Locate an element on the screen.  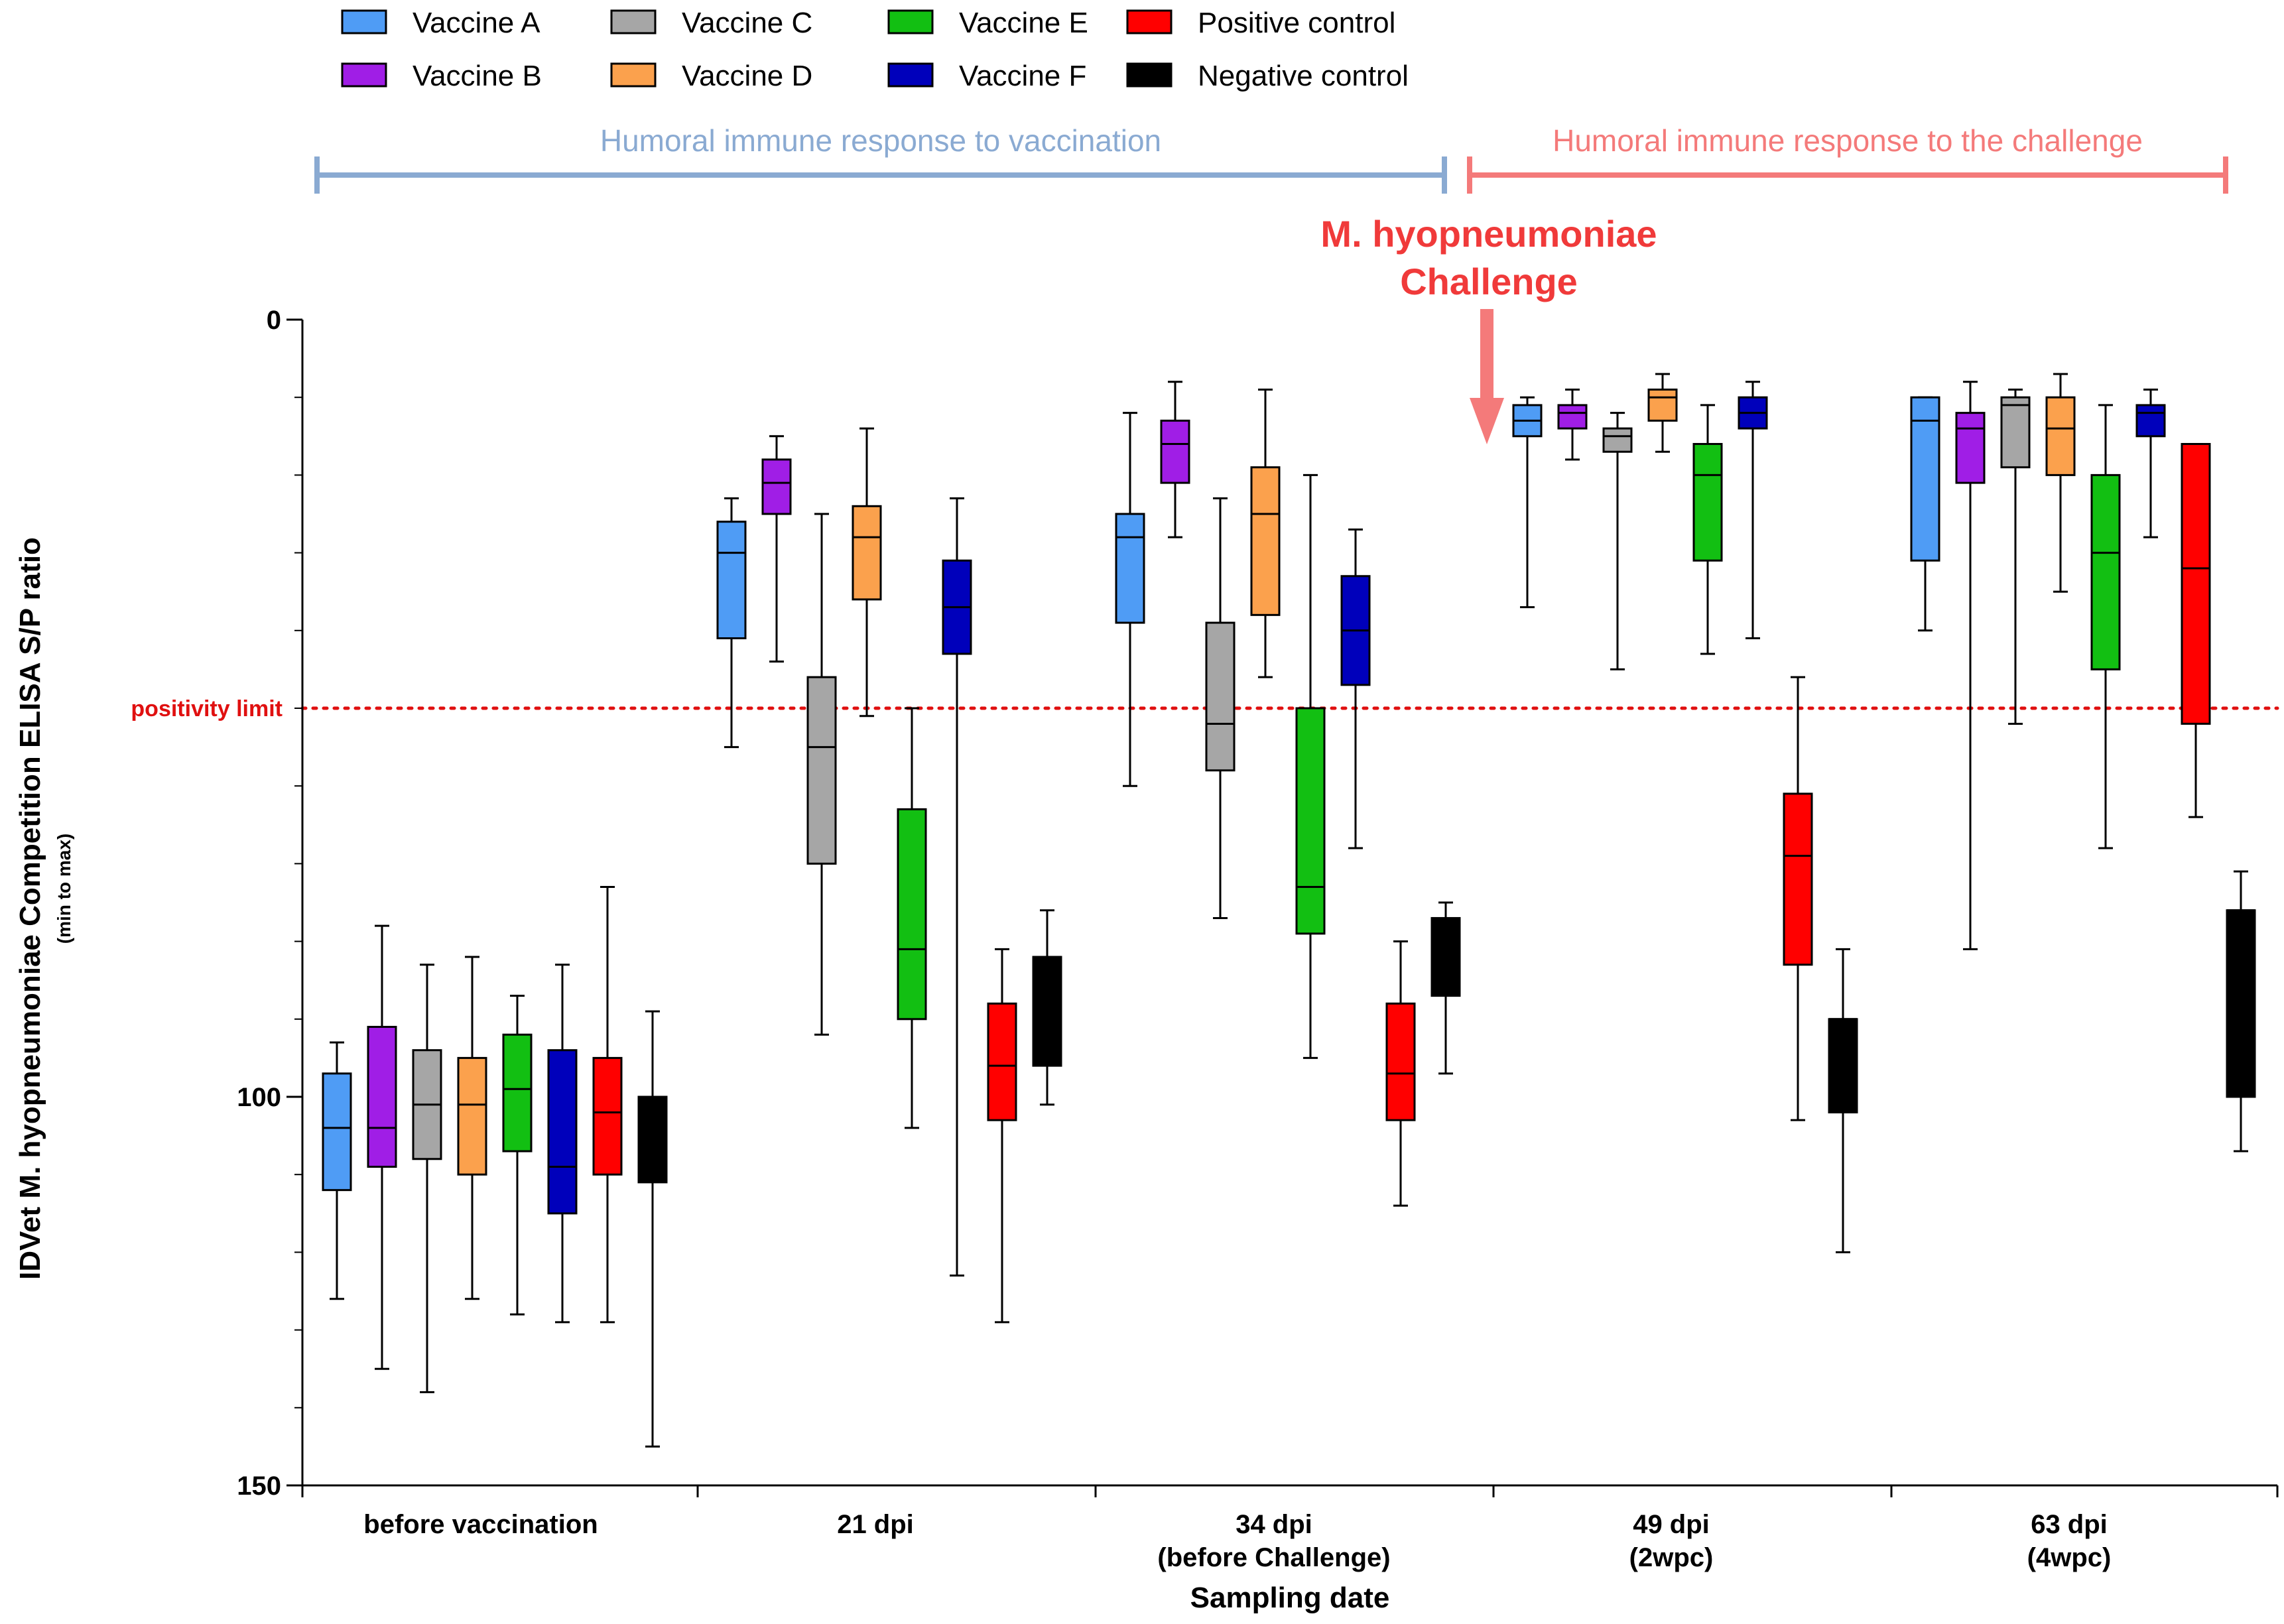
x-category-label: 34 dpi is located at coordinates (1274, 1524).